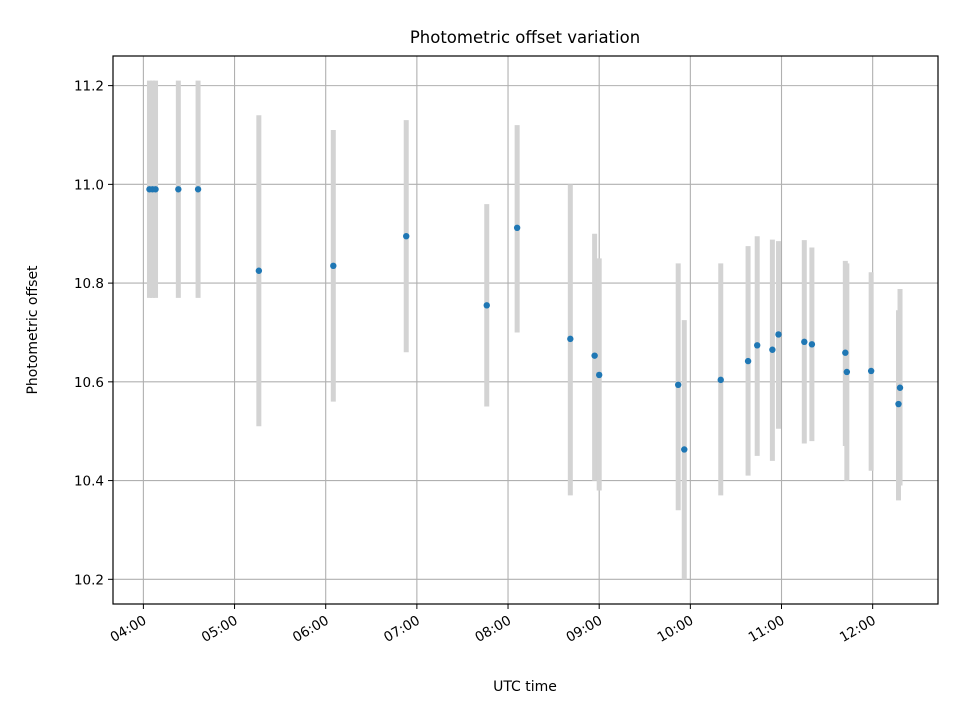 The height and width of the screenshot is (720, 960). I want to click on y-axis-ticks: 10.2 10.4 10.6 10.8 11.0 11.2, so click(93, 333).